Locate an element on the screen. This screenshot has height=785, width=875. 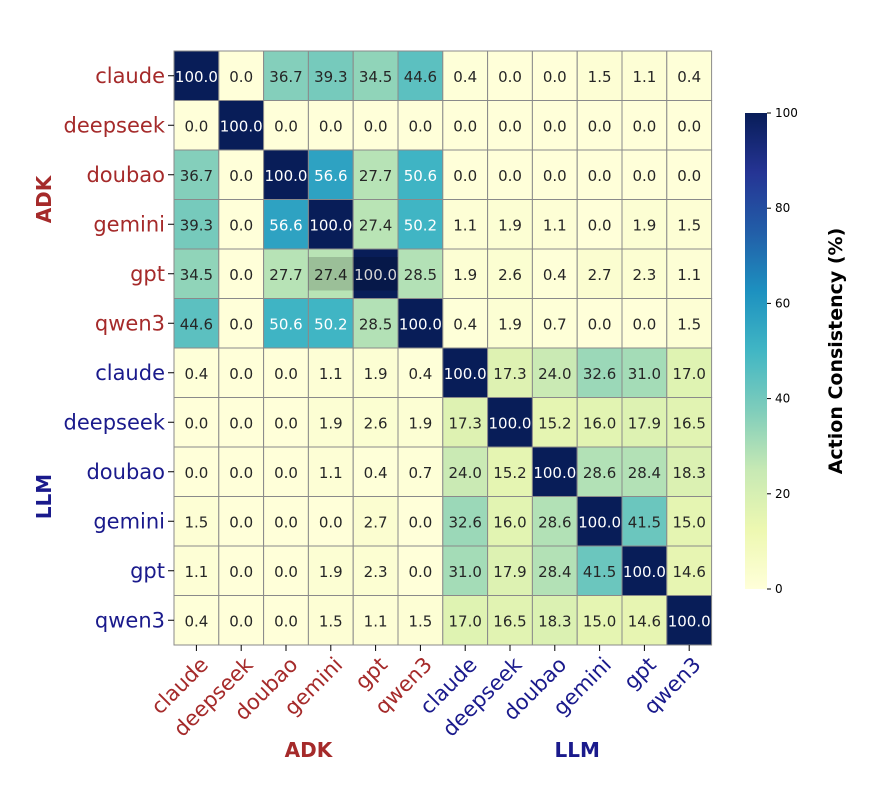
y-group-label: ADK is located at coordinates (44, 198).